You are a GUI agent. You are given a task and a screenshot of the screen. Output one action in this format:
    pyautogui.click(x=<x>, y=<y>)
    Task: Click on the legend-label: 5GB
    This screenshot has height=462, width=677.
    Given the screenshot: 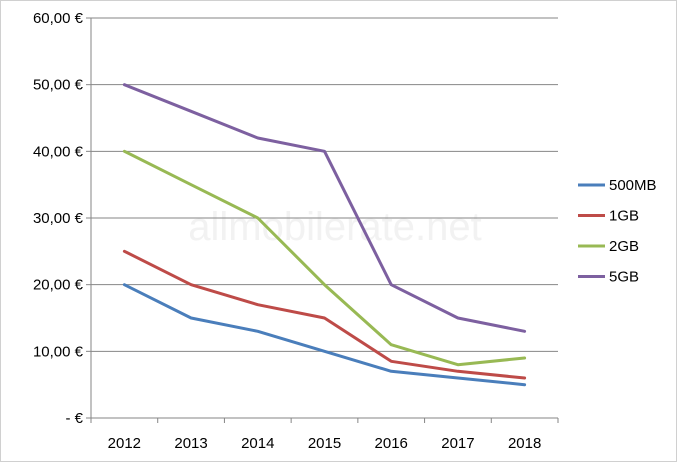 What is the action you would take?
    pyautogui.click(x=624, y=277)
    